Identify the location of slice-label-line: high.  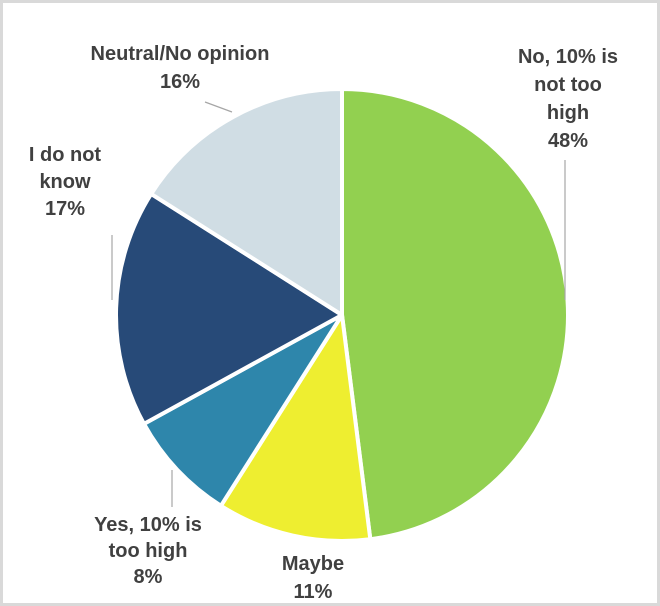
(568, 113).